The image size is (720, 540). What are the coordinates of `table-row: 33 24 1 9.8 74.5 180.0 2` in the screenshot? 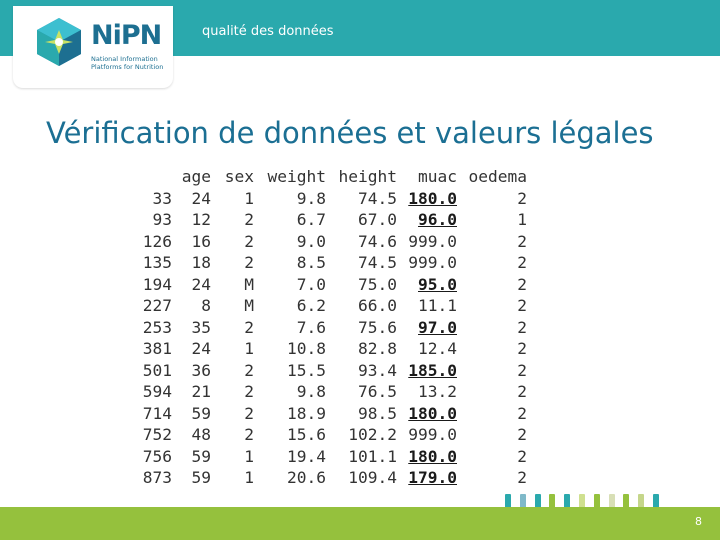 It's located at (334, 199).